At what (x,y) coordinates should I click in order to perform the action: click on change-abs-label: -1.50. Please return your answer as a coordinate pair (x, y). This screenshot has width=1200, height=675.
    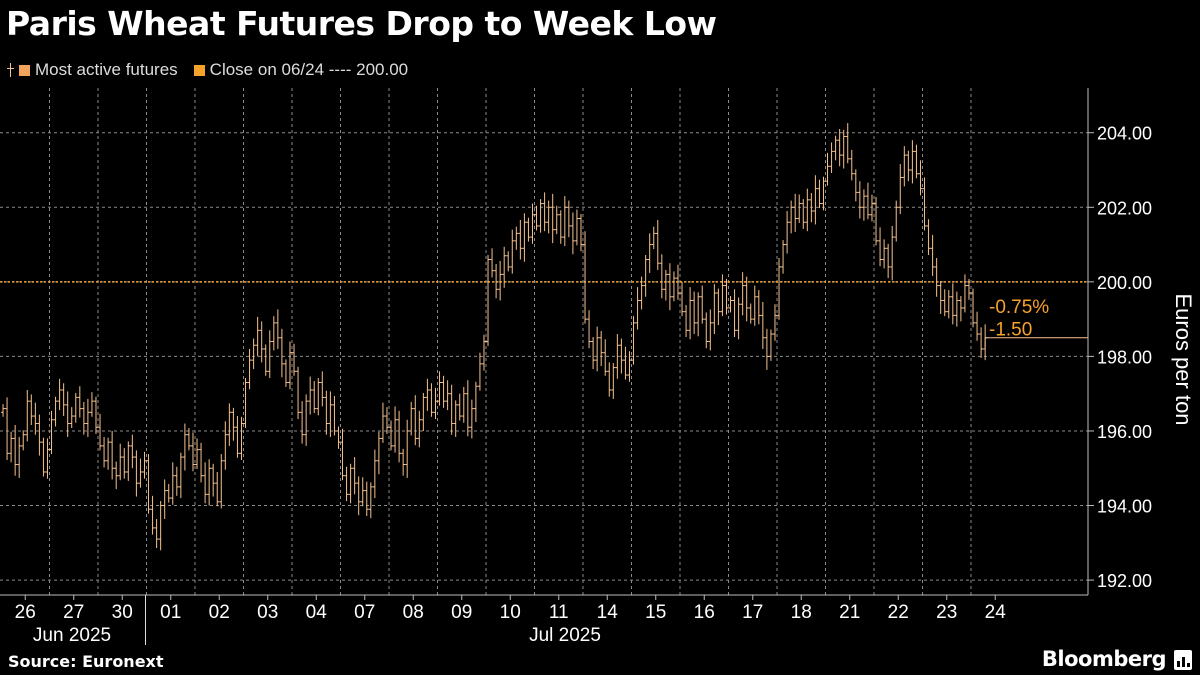
    Looking at the image, I should click on (1010, 329).